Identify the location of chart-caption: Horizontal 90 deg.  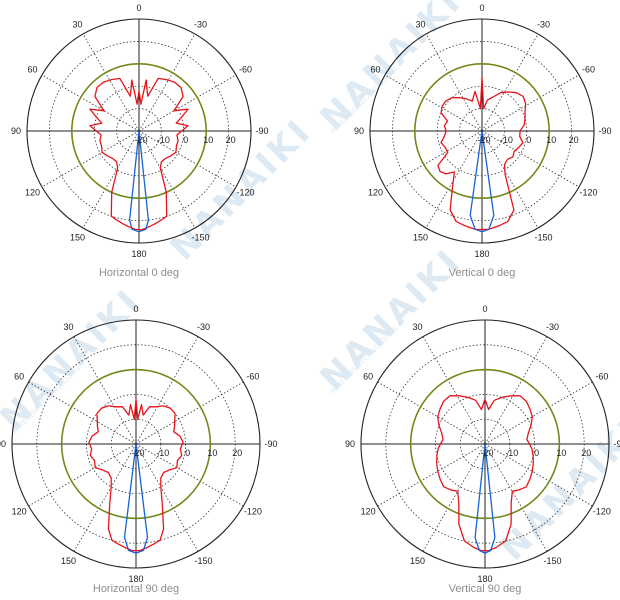
(136, 589).